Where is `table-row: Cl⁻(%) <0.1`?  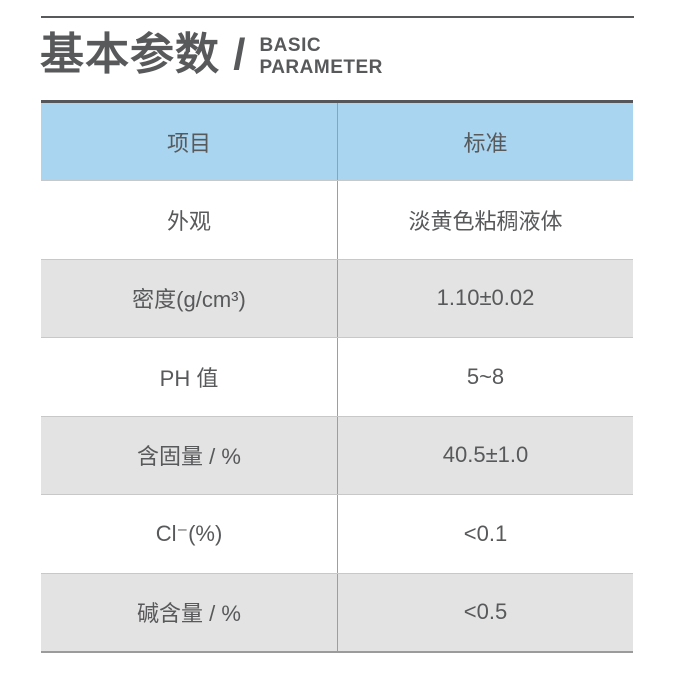 table-row: Cl⁻(%) <0.1 is located at coordinates (337, 533).